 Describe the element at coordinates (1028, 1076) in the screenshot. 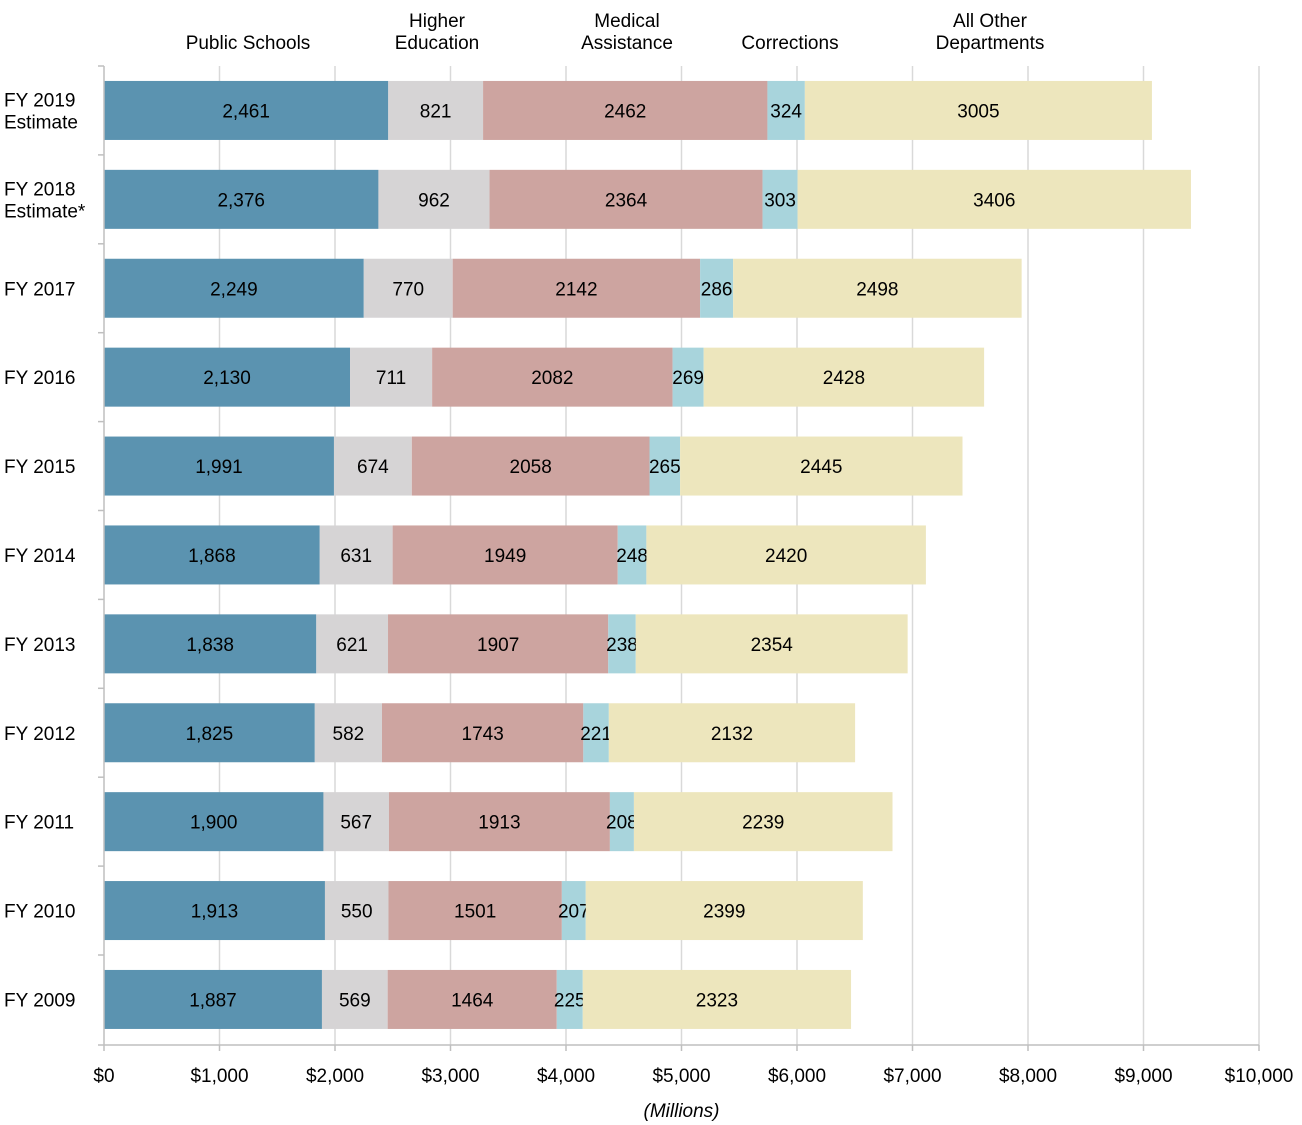

I see `x-tick-label: $8,000` at that location.